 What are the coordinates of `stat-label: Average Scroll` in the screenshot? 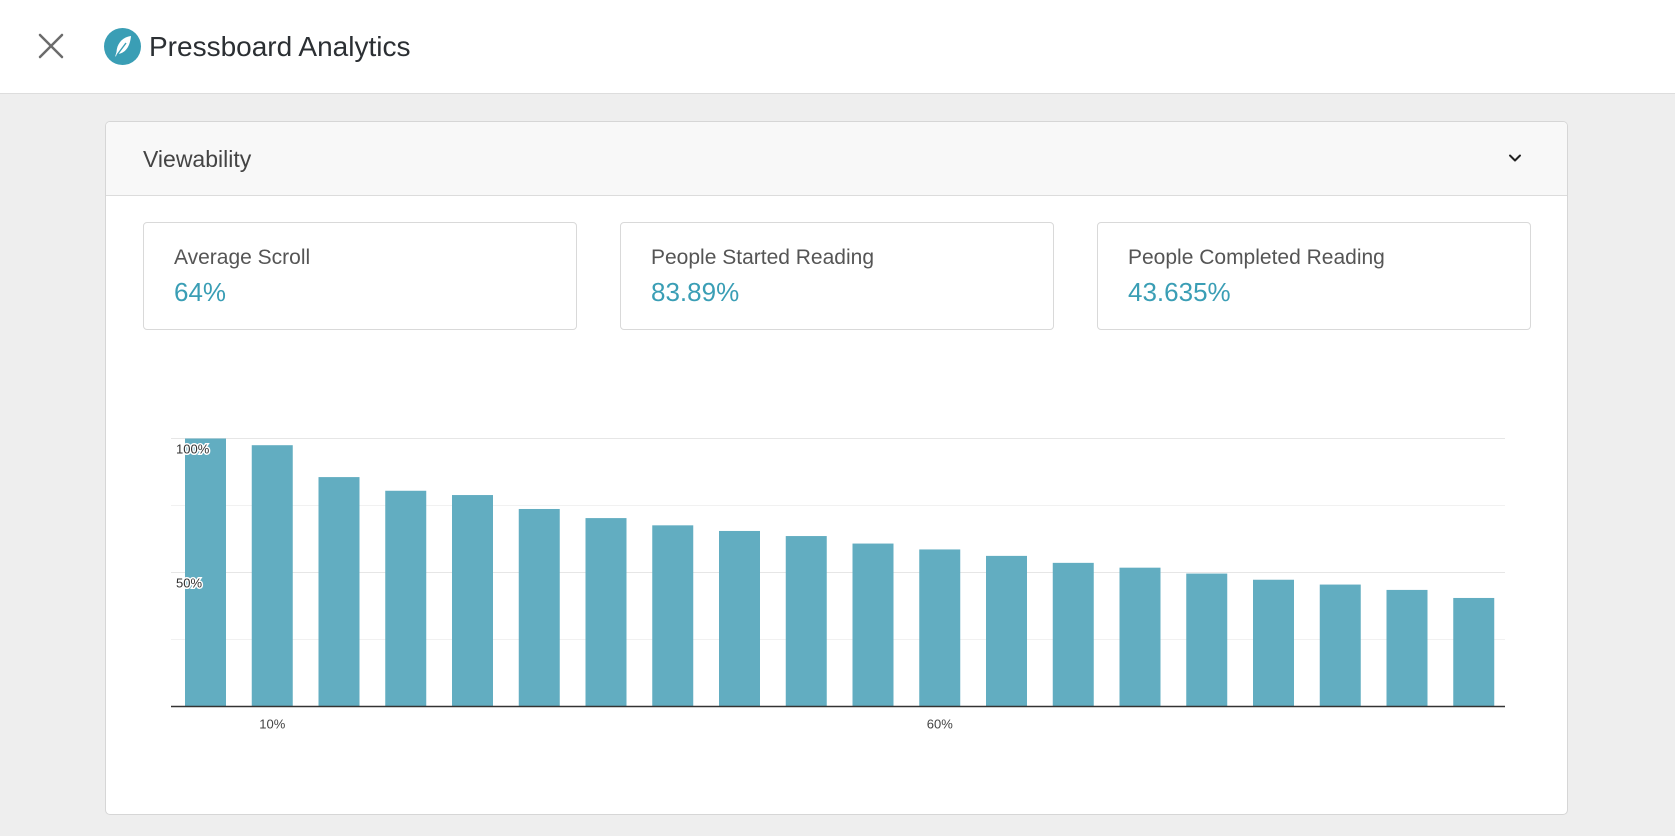 It's located at (242, 257).